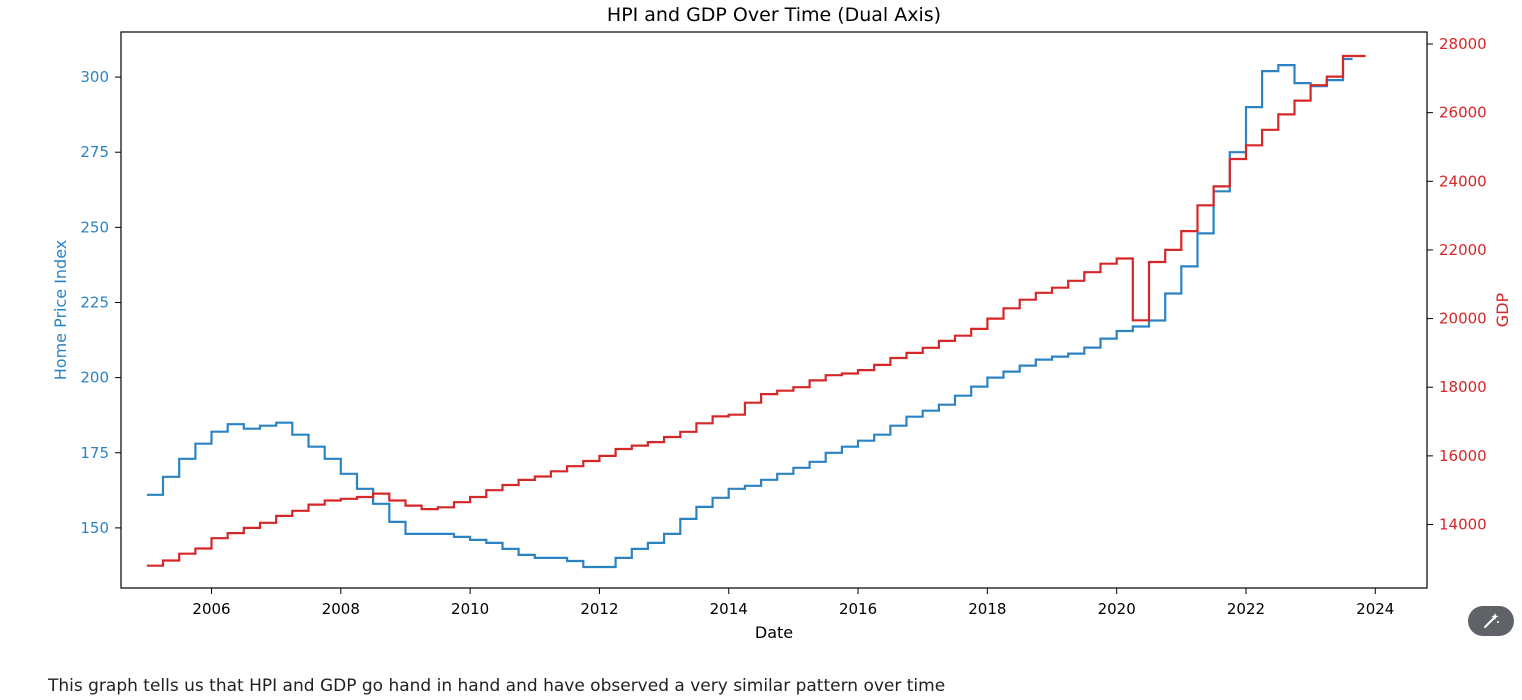  What do you see at coordinates (1463, 387) in the screenshot?
I see `y-right-tick-label: 18000` at bounding box center [1463, 387].